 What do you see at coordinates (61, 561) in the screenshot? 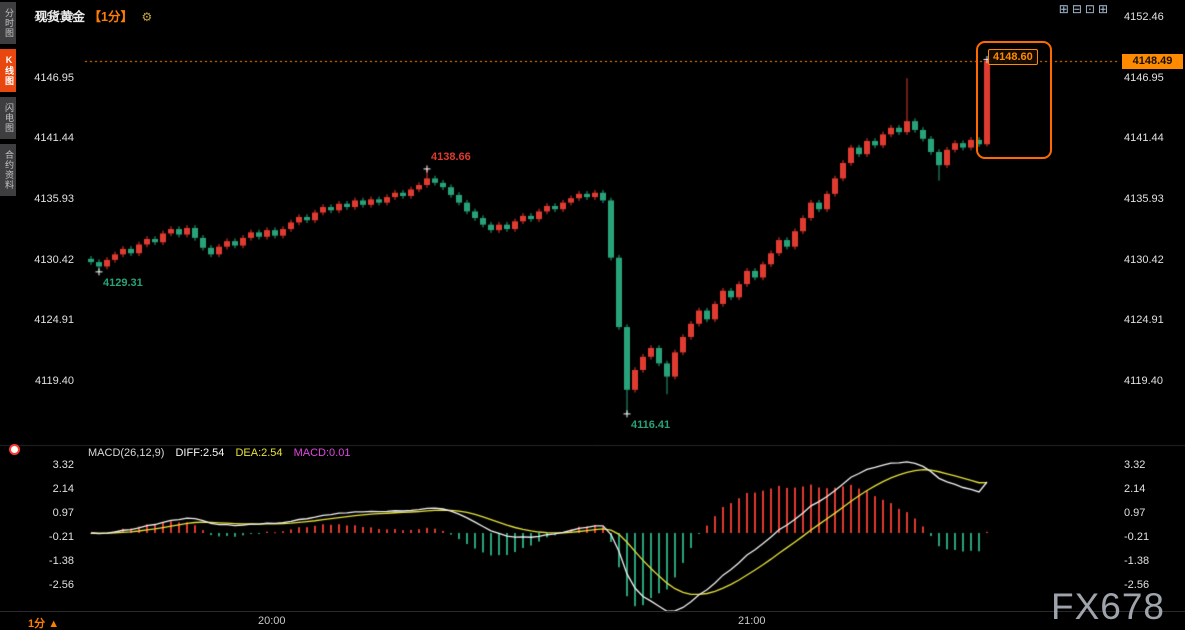
I see `macd-axis-label-left: -1.38` at bounding box center [61, 561].